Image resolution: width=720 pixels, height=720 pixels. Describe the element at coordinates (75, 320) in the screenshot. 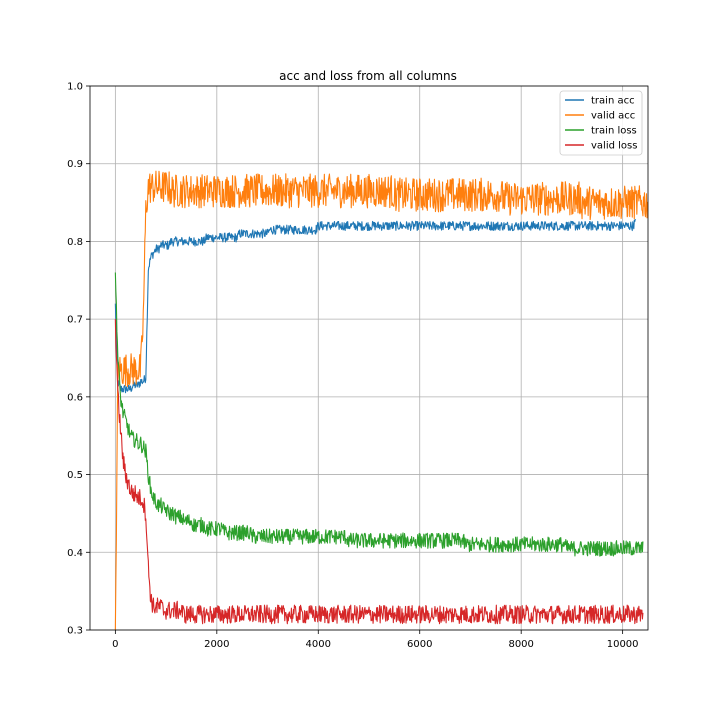

I see `y-tick-label: 0.7` at that location.